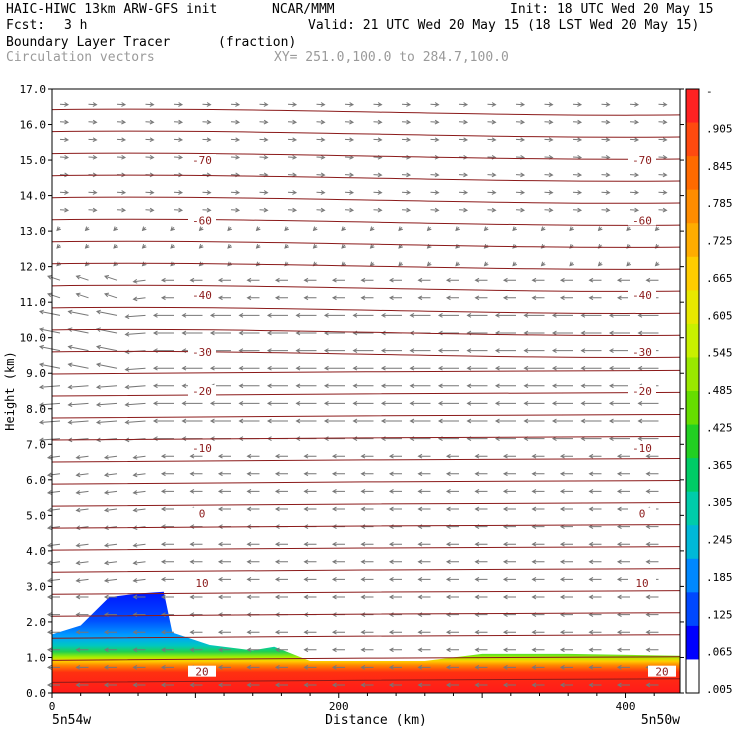  Describe the element at coordinates (719, 577) in the screenshot. I see `colorbar-label: .185` at that location.